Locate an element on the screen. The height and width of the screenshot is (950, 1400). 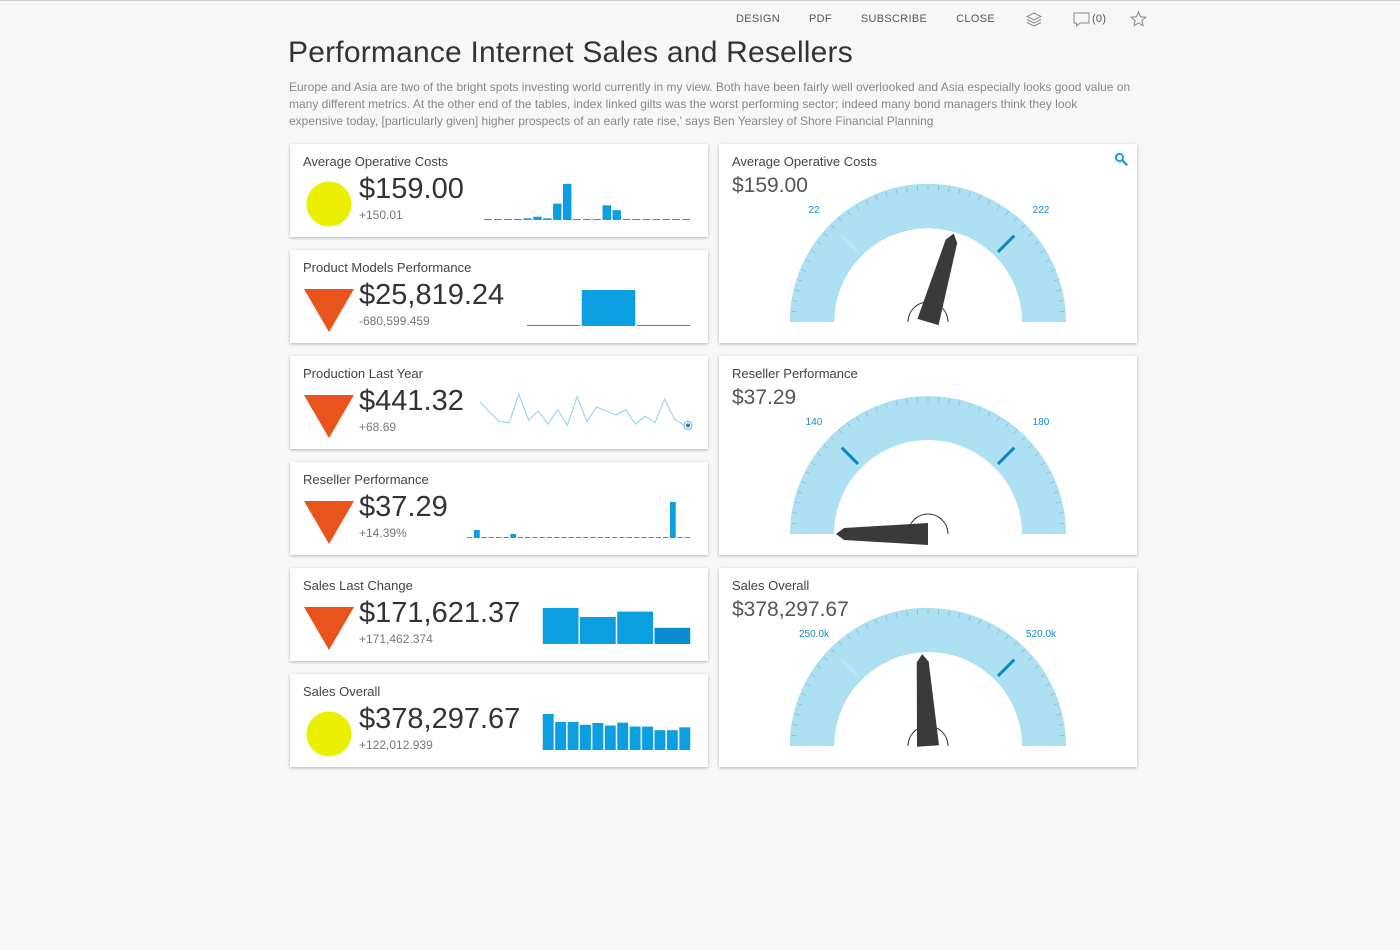
kpi-delta: +122,012.939 is located at coordinates (396, 745).